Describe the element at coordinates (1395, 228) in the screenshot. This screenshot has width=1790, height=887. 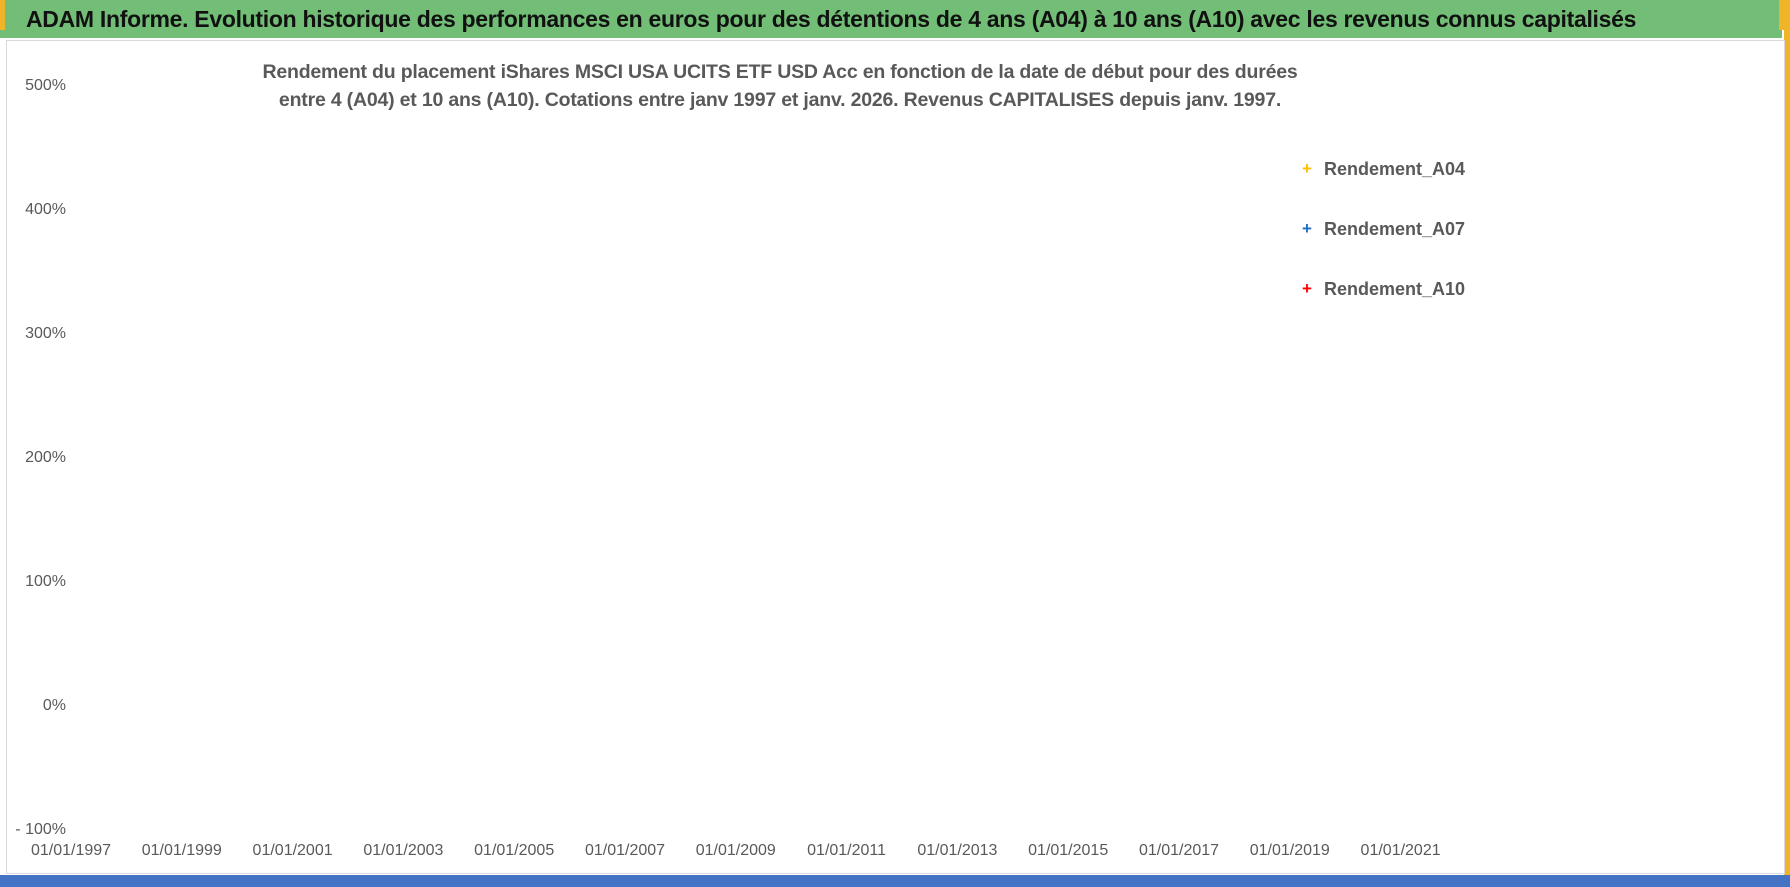
I see `legend-label: Rendement_A07` at that location.